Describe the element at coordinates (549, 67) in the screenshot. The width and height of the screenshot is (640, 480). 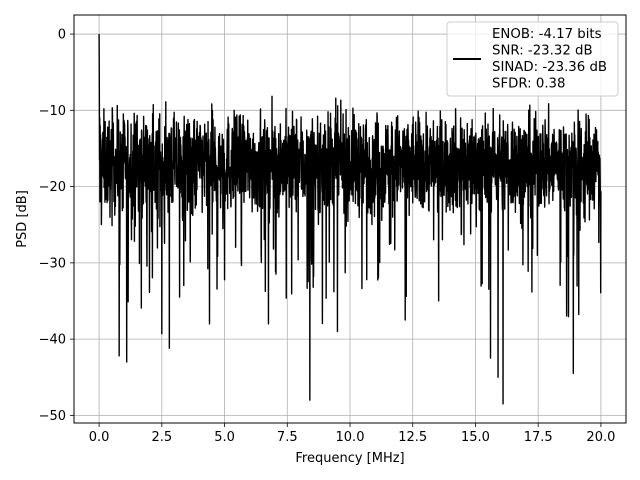
I see `legend-line: SINAD: -23.36 dB` at that location.